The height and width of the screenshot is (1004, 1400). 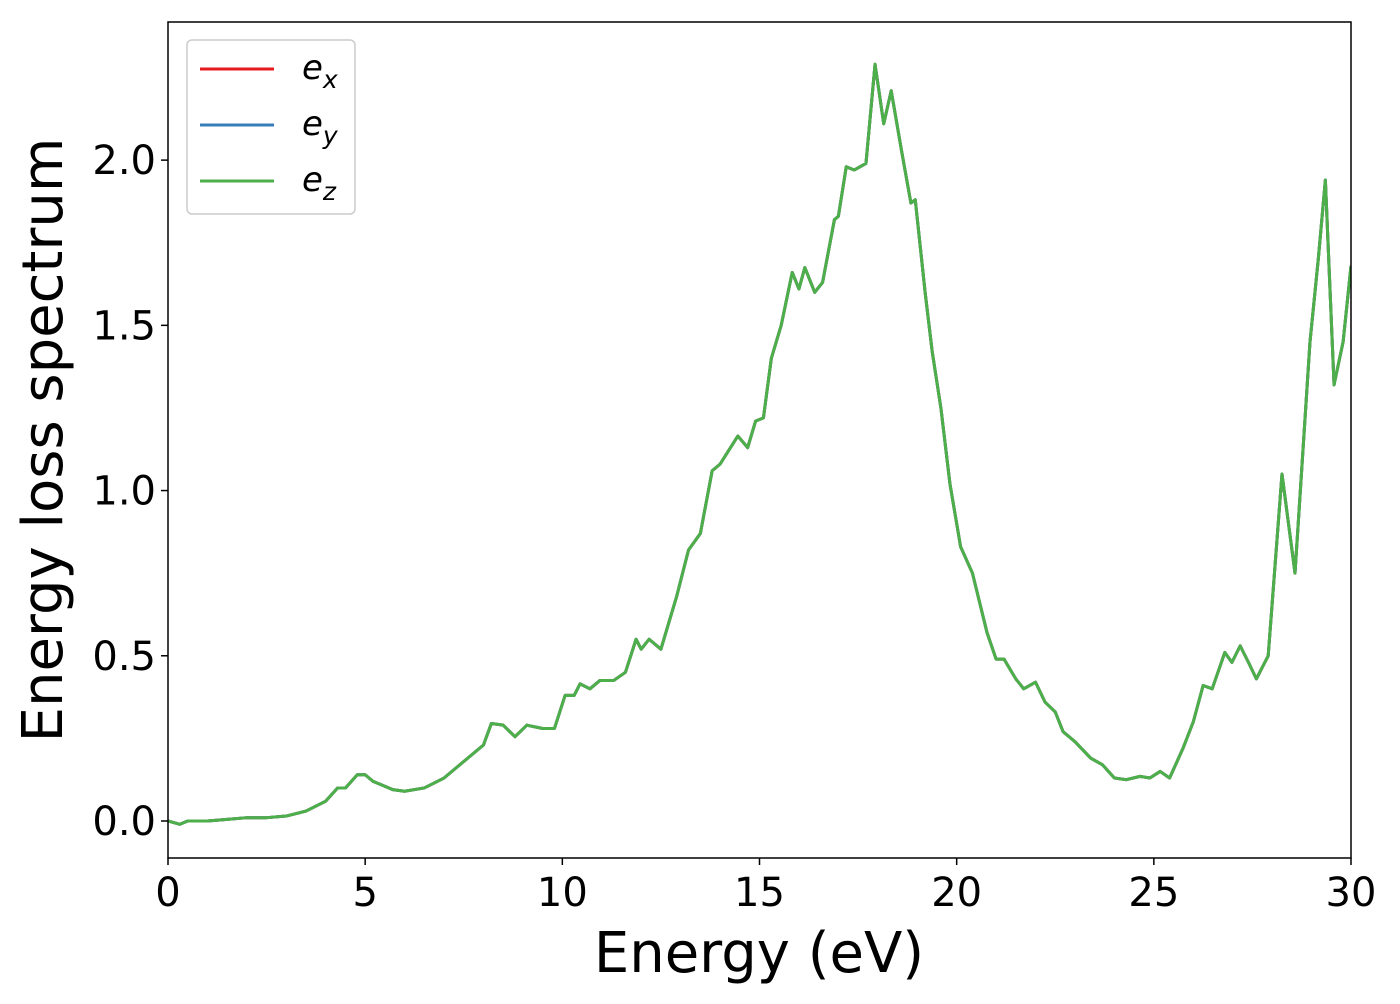 What do you see at coordinates (271, 127) in the screenshot?
I see `legend-box` at bounding box center [271, 127].